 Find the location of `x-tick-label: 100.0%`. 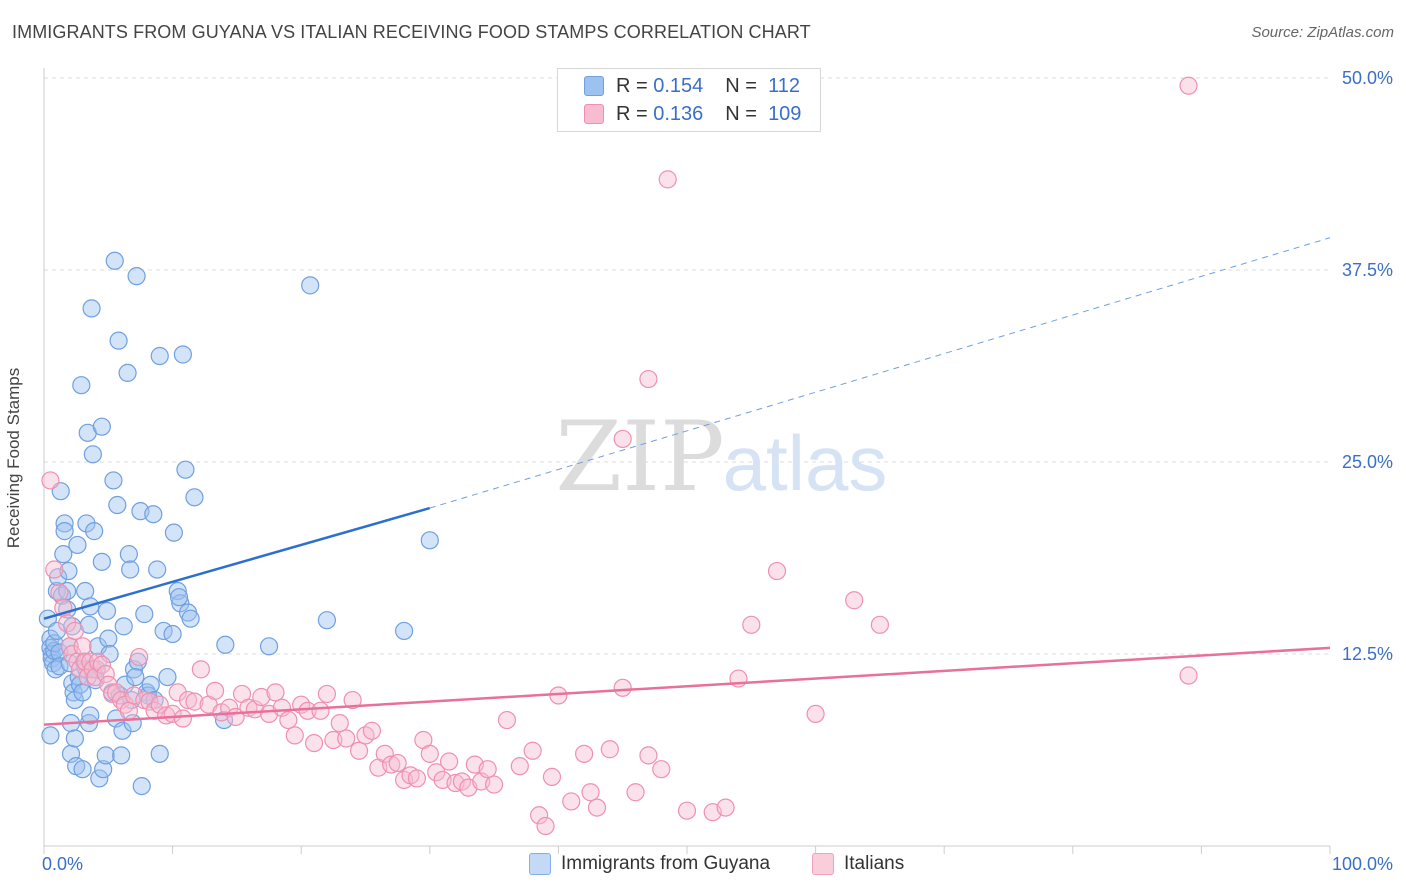

x-tick-label: 100.0% is located at coordinates (1362, 864).